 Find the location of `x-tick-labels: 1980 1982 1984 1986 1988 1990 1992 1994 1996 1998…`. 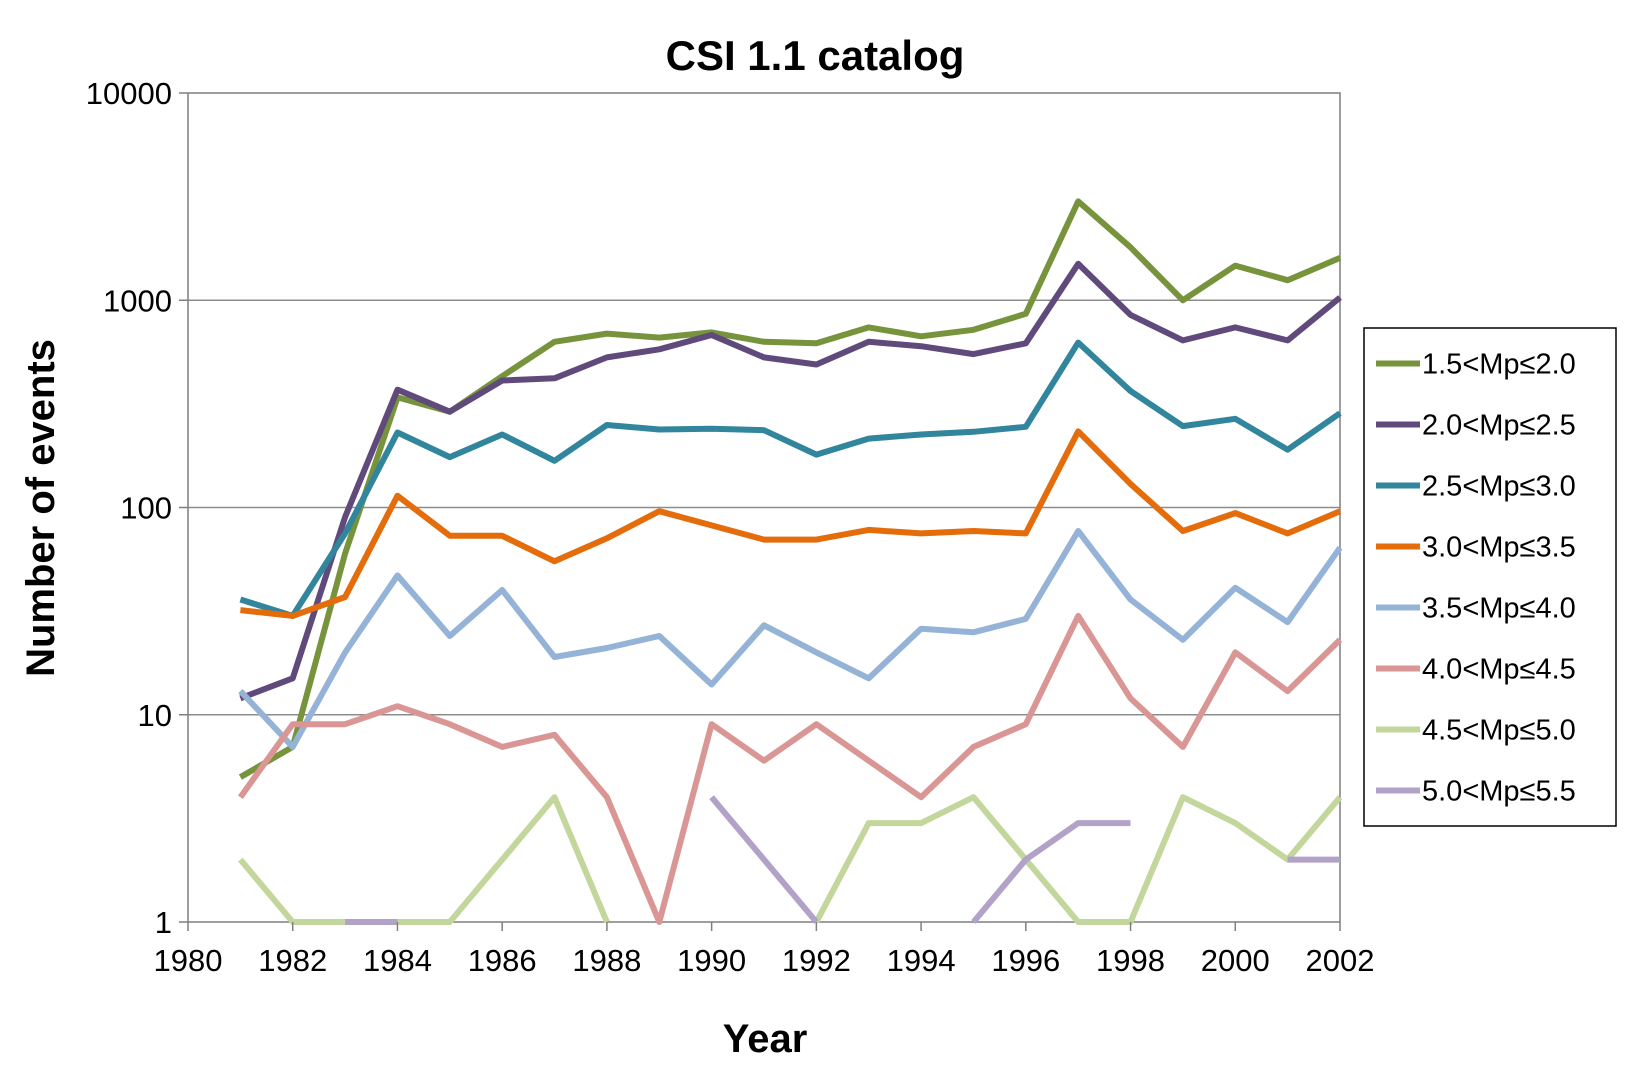

x-tick-labels: 1980 1982 1984 1986 1988 1990 1992 1994 1996 1998… is located at coordinates (764, 950).